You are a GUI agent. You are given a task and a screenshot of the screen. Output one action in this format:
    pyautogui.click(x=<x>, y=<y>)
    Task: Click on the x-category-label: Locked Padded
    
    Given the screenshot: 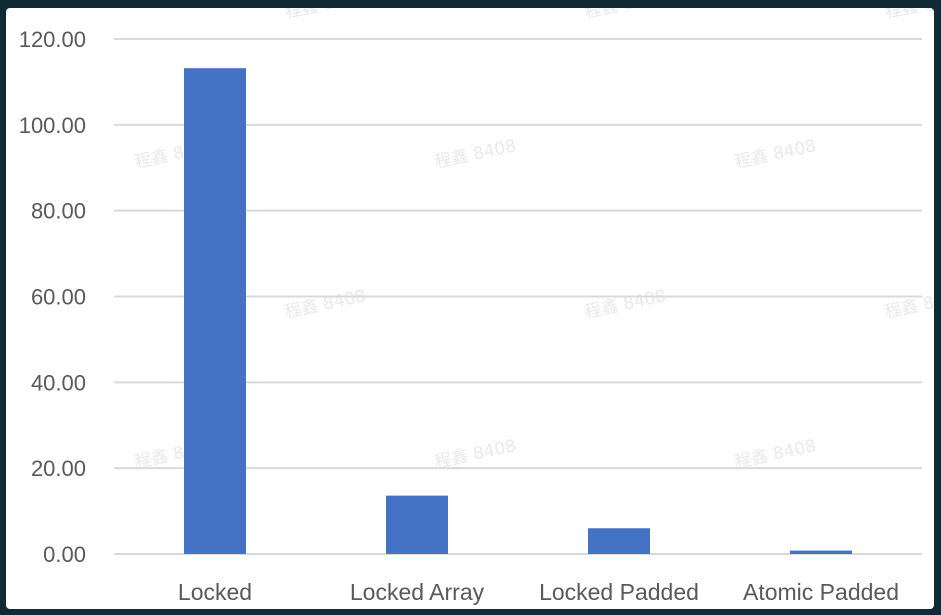 What is the action you would take?
    pyautogui.click(x=619, y=592)
    